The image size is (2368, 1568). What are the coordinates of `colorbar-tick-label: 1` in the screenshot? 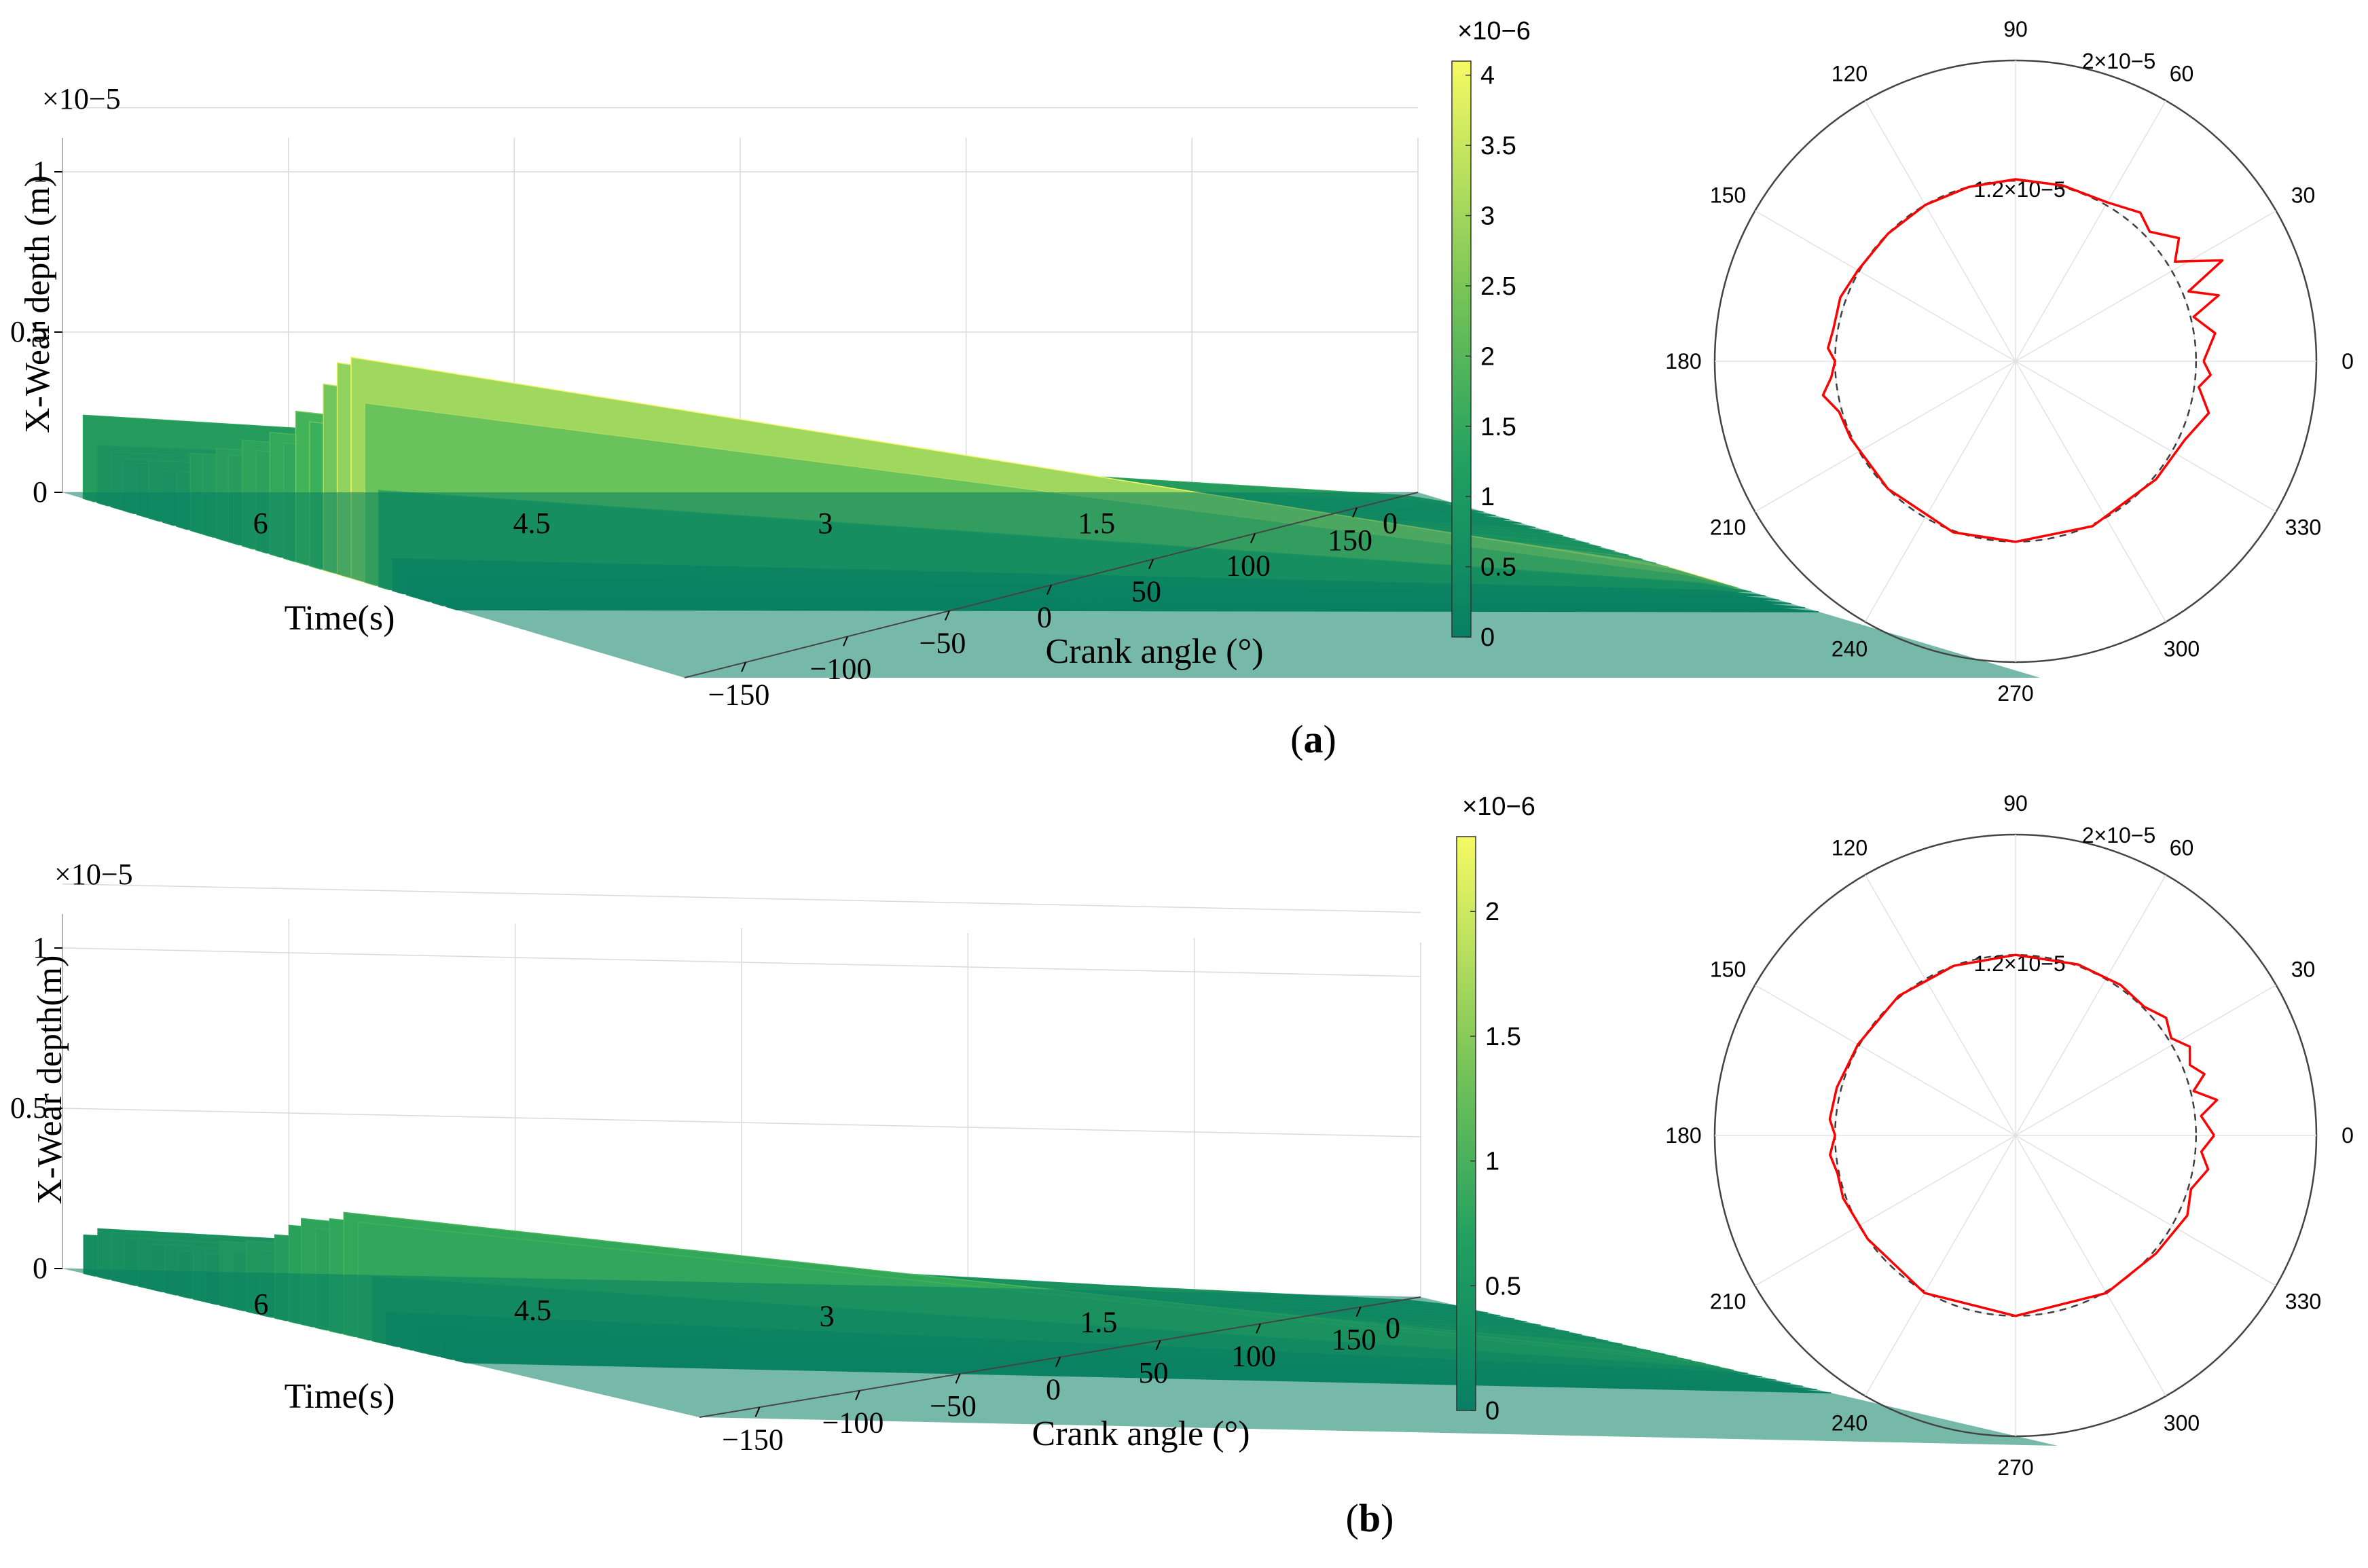 It's located at (1487, 497).